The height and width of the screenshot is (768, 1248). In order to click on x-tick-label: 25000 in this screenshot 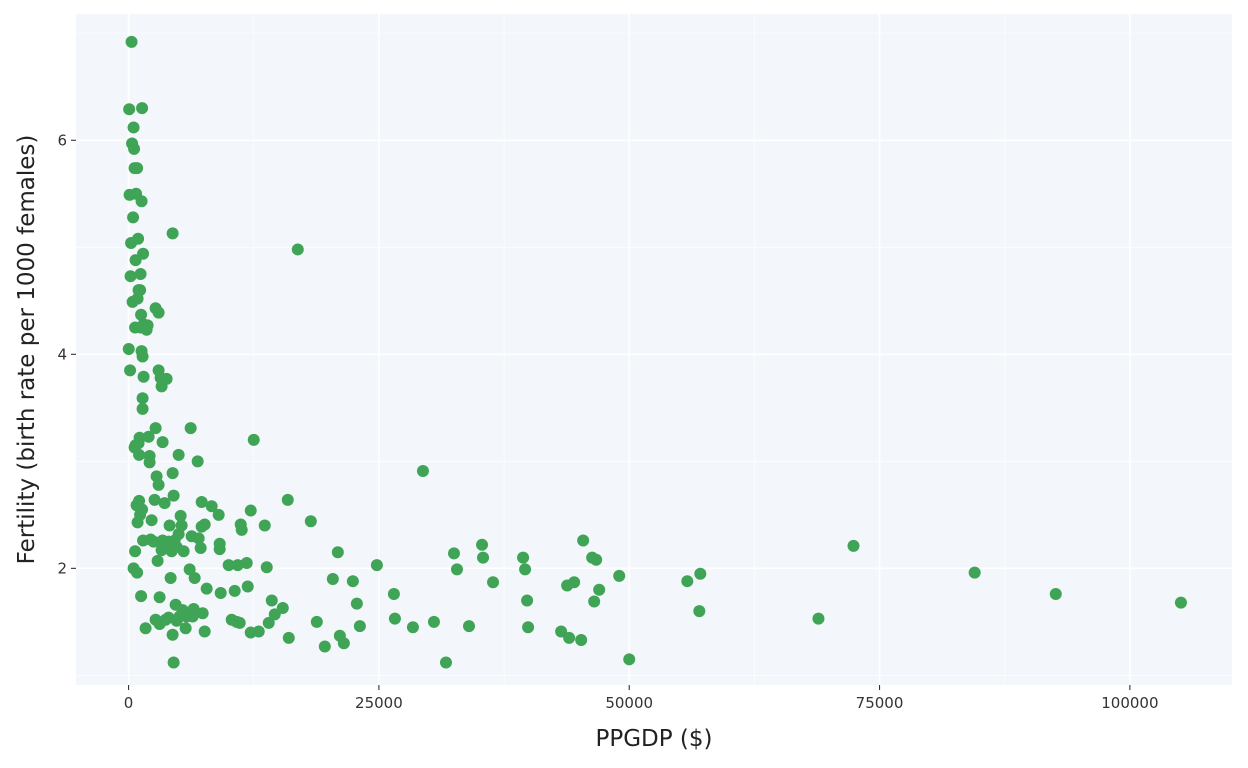, I will do `click(379, 703)`.